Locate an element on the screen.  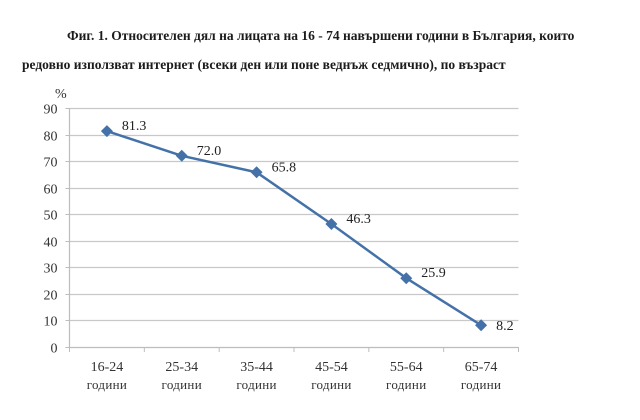
y-tick-label: 30 is located at coordinates (51, 269).